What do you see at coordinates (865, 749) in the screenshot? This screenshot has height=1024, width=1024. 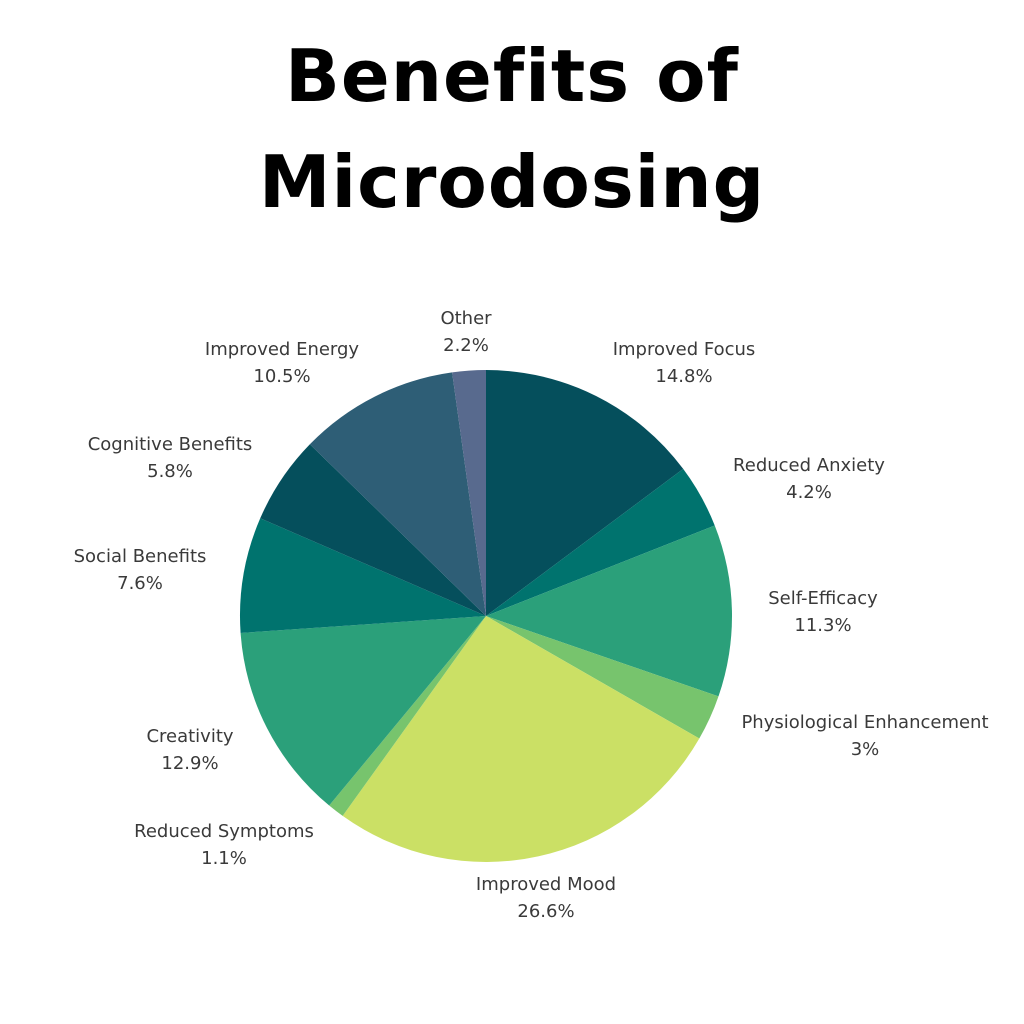 I see `slice-value-physiological-enhancement: 3%` at bounding box center [865, 749].